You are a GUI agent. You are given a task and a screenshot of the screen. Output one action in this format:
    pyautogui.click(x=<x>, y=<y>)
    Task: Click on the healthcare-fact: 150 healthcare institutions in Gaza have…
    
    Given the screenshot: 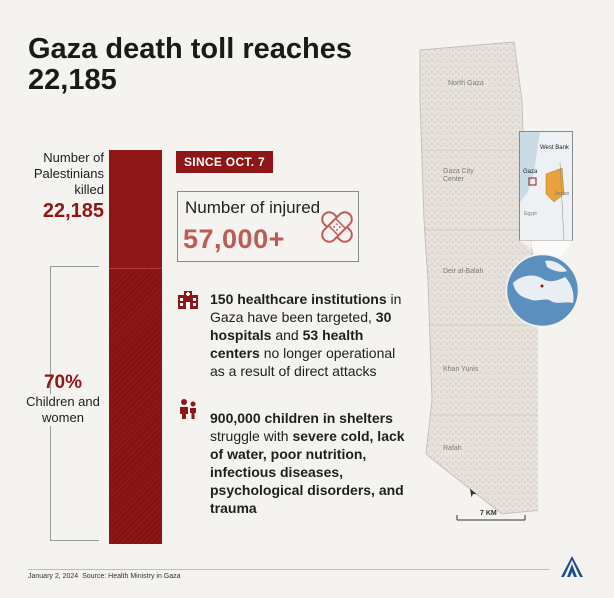 What is the action you would take?
    pyautogui.click(x=310, y=335)
    